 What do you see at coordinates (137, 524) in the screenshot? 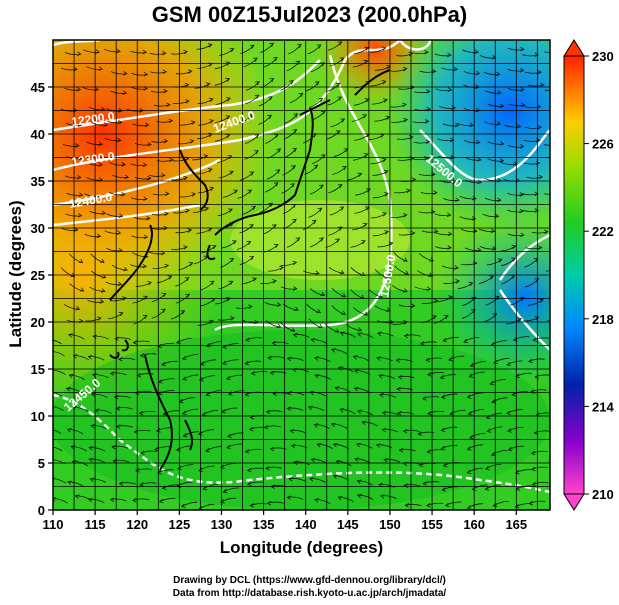
I see `x-tick-label: 120` at bounding box center [137, 524].